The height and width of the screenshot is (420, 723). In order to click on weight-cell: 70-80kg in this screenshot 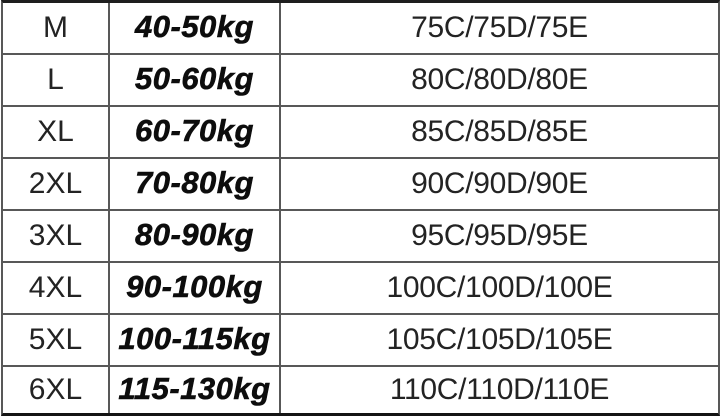, I will do `click(195, 185)`.